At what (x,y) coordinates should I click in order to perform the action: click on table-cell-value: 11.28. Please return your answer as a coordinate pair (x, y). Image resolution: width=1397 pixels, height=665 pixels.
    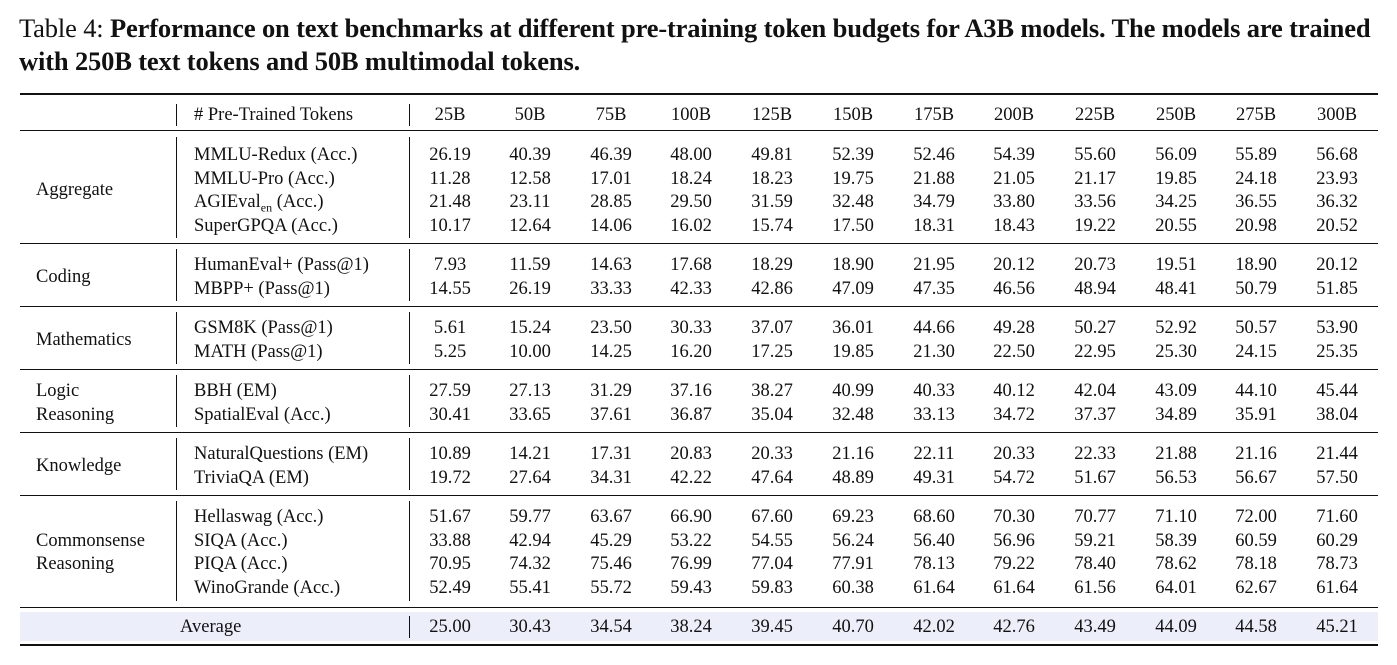
    Looking at the image, I should click on (450, 178).